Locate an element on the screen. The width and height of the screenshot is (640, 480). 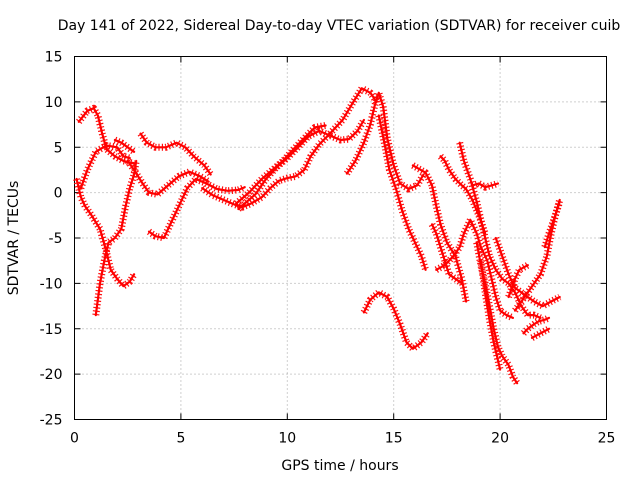
x-tick-label: 15 is located at coordinates (394, 439).